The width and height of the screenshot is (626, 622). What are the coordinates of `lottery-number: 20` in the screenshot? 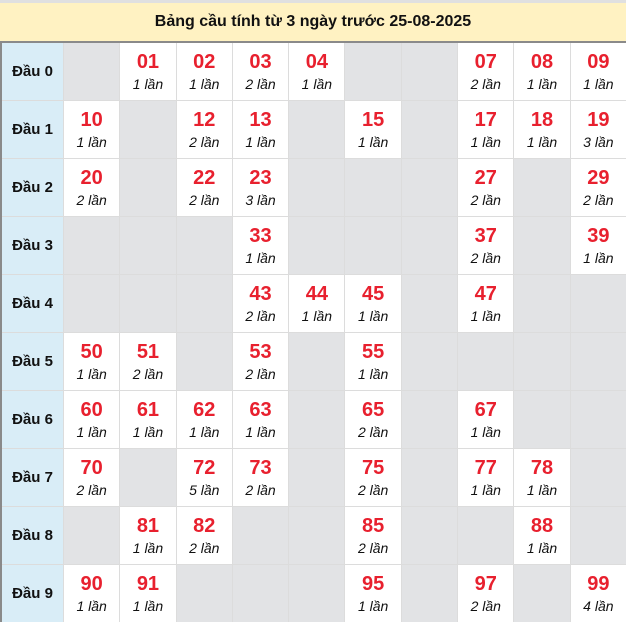 It's located at (91, 177).